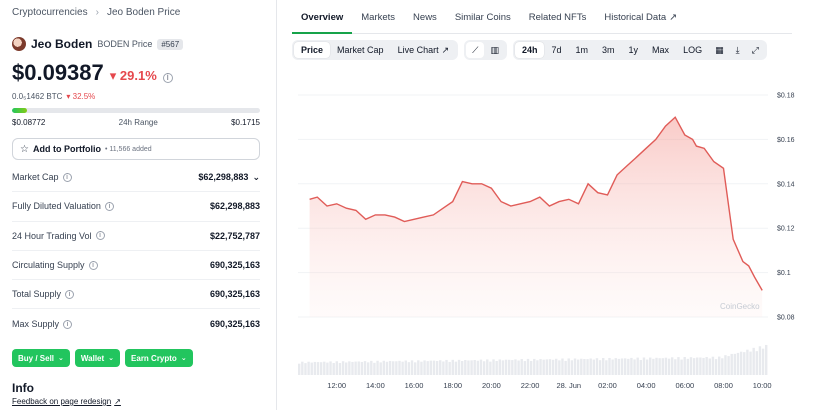 This screenshot has height=410, width=820. Describe the element at coordinates (62, 44) in the screenshot. I see `coin-name: Jeo Boden` at that location.